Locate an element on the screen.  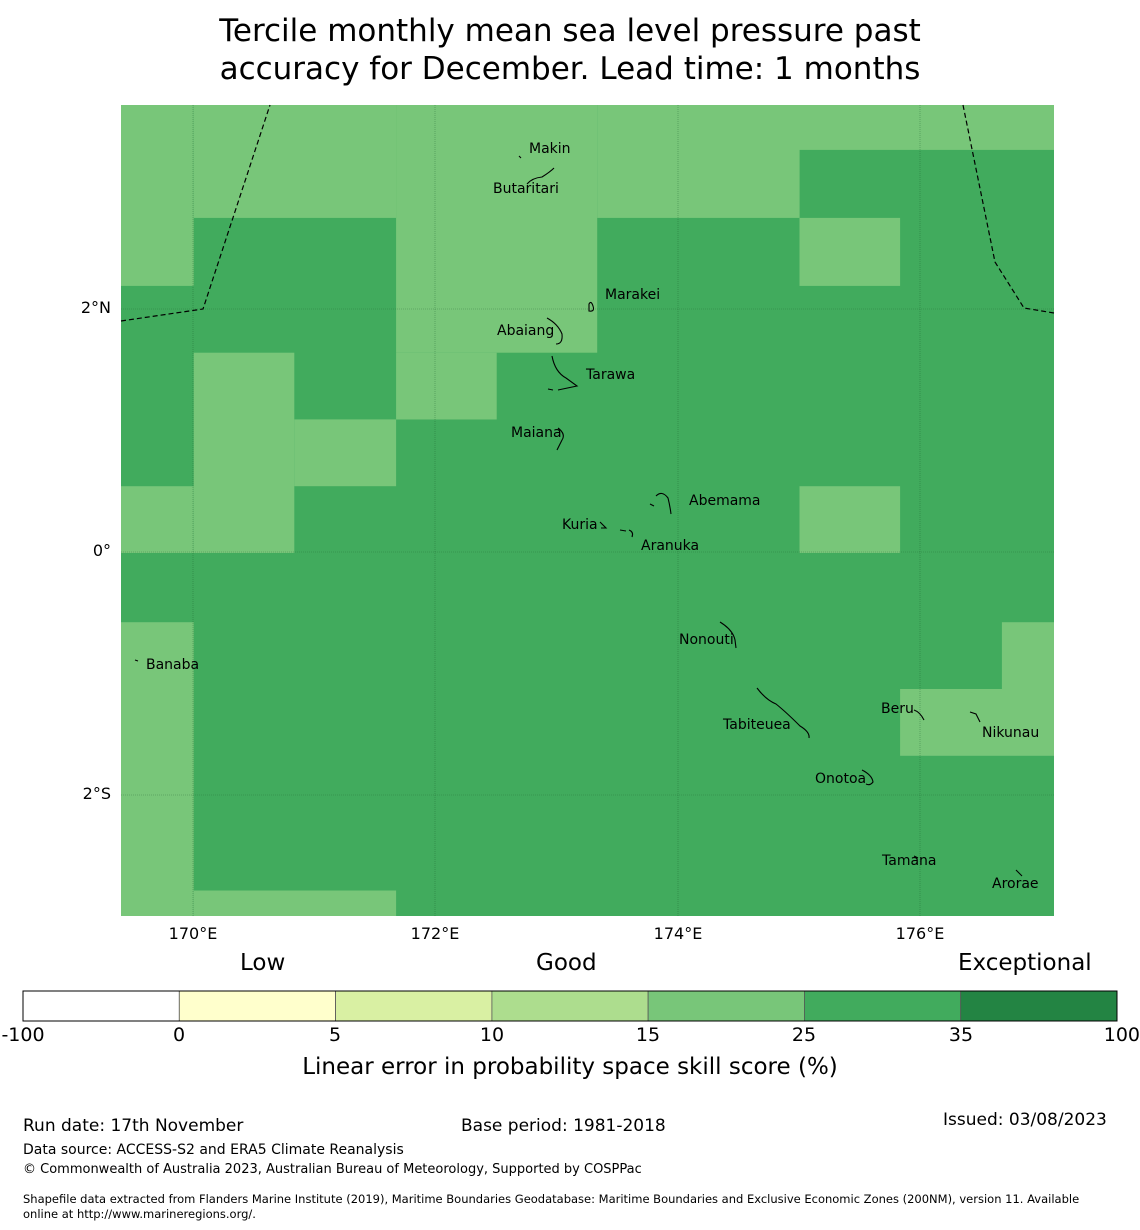
place-nikunau: Nikunau is located at coordinates (1011, 733).